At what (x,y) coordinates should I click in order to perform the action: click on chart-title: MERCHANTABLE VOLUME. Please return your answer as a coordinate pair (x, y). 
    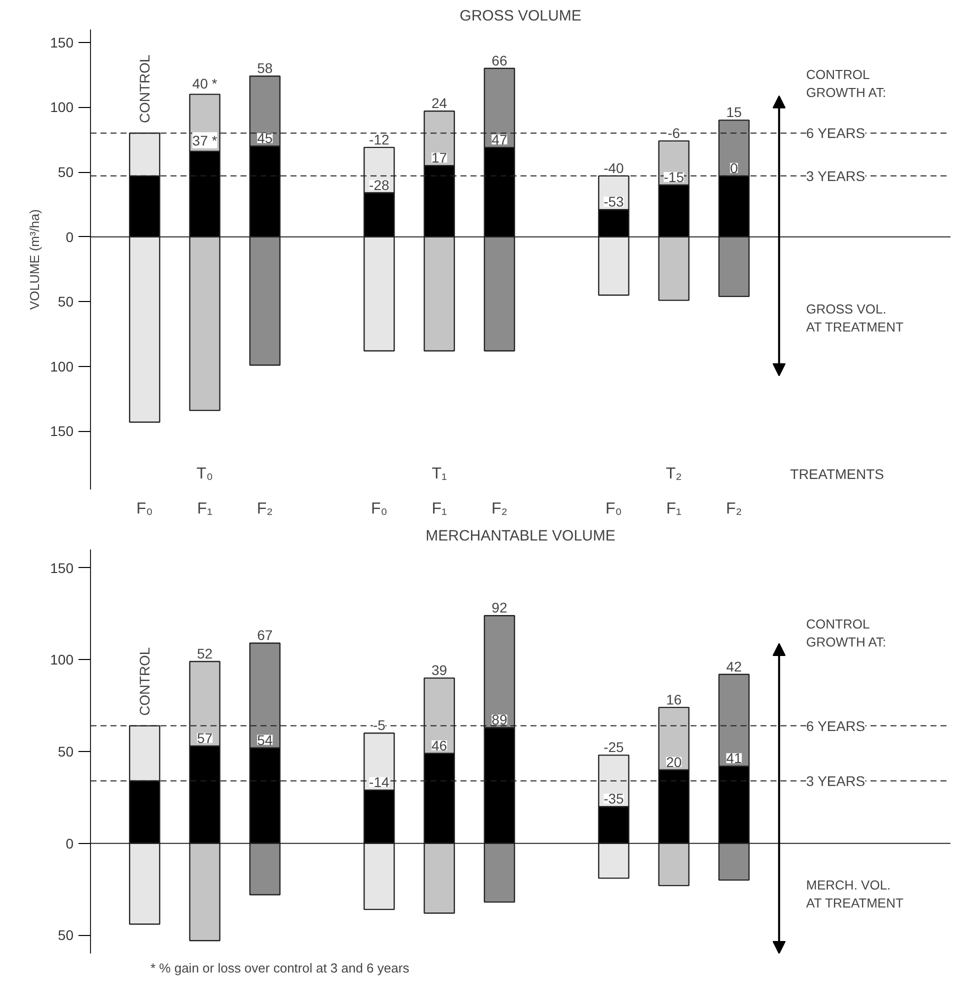
    Looking at the image, I should click on (521, 536).